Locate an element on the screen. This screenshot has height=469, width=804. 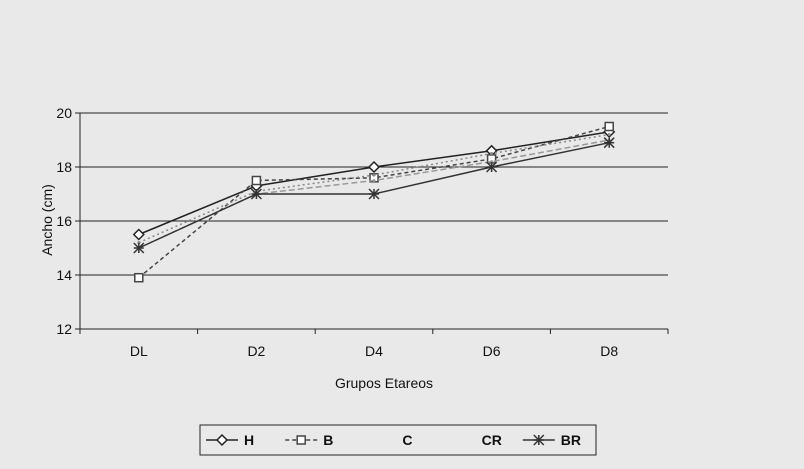
legend-box is located at coordinates (398, 440).